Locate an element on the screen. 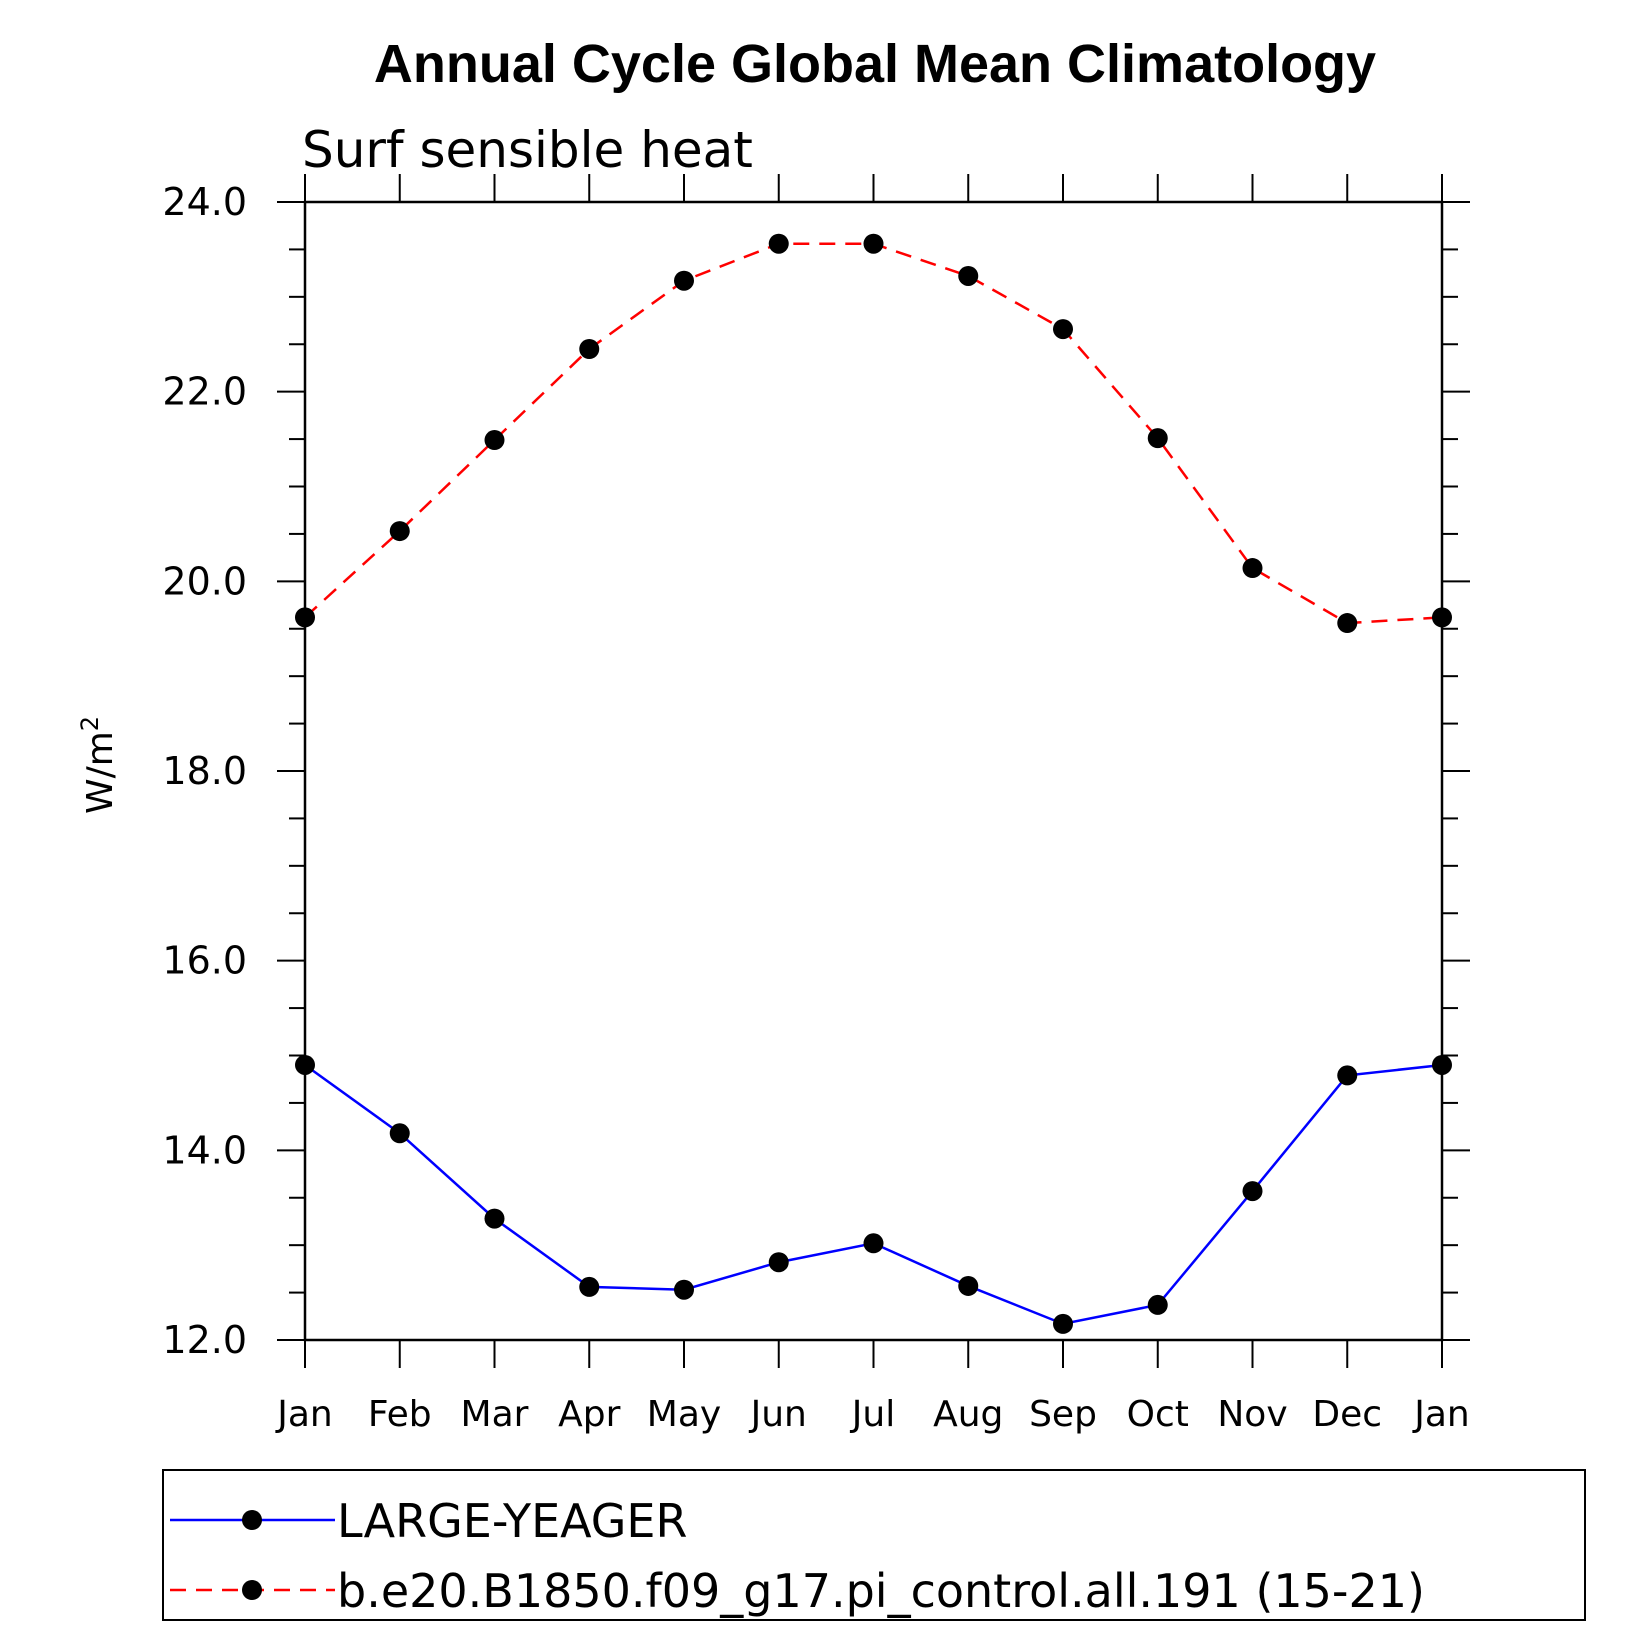 The height and width of the screenshot is (1652, 1652). y-tick-label: 12.0 is located at coordinates (204, 1340).